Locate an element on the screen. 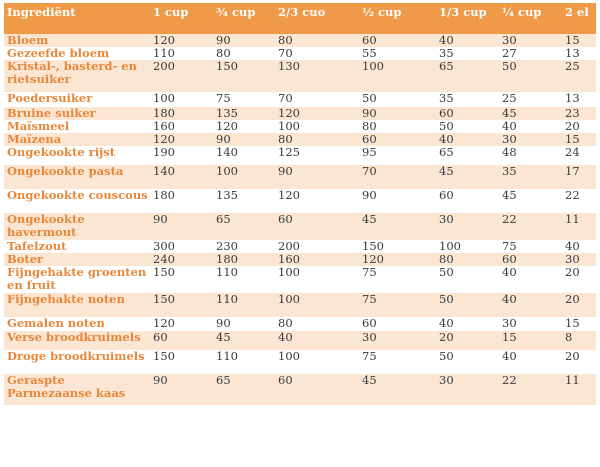  table-row: Fijngehakte noten 150 110 100 75 50 40 20 is located at coordinates (300, 305).